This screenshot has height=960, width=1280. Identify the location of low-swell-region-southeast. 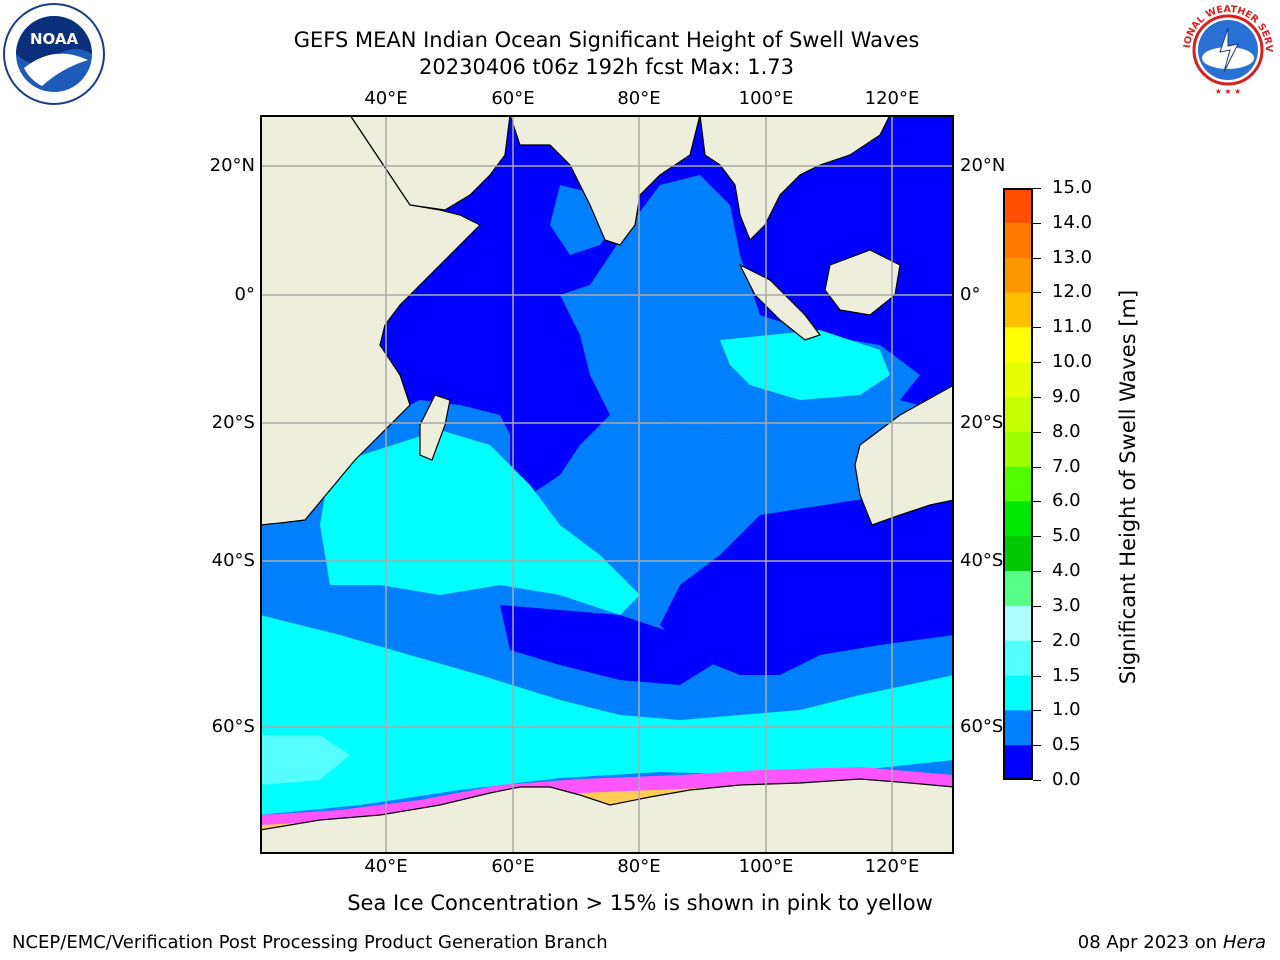
(807, 580).